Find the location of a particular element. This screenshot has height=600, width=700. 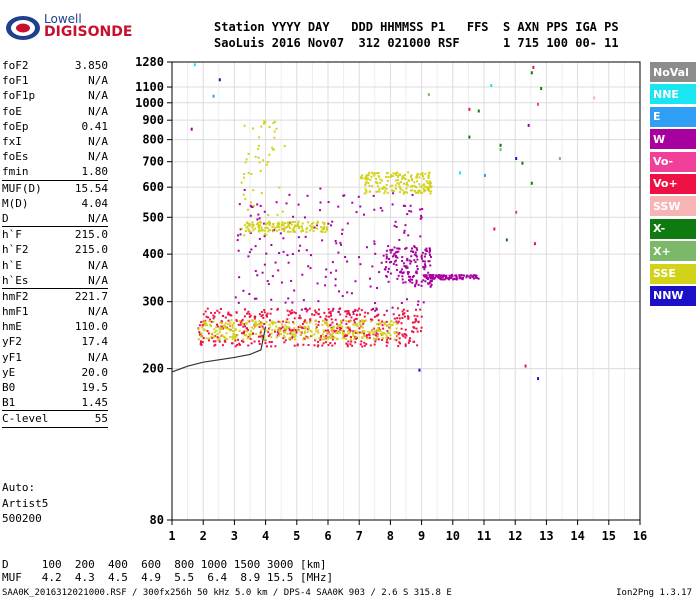

y-tick-label: 80 is located at coordinates (157, 520).